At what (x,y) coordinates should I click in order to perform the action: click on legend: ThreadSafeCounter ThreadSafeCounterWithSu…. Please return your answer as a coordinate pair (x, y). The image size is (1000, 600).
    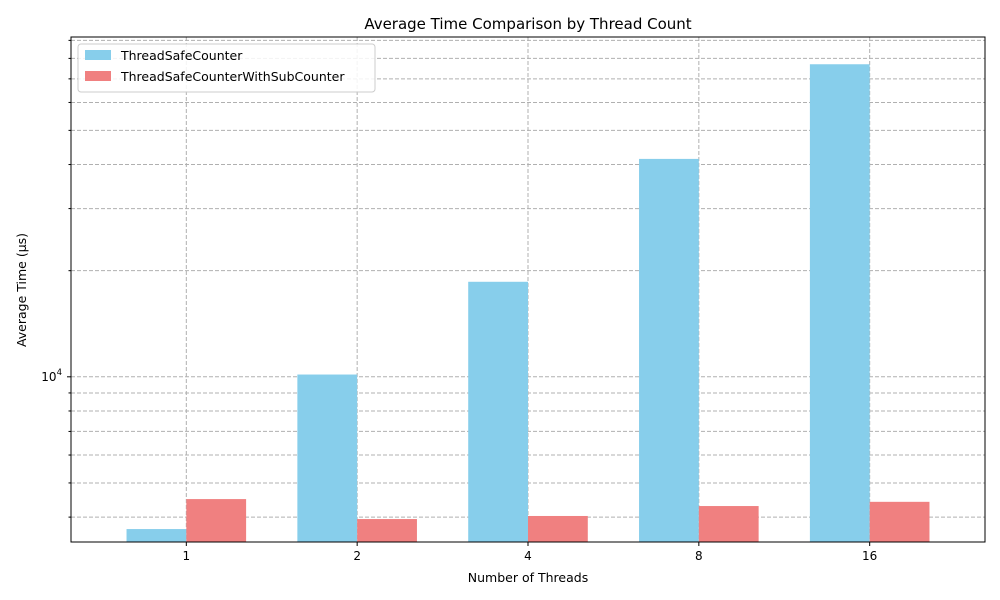
    Looking at the image, I should click on (226, 68).